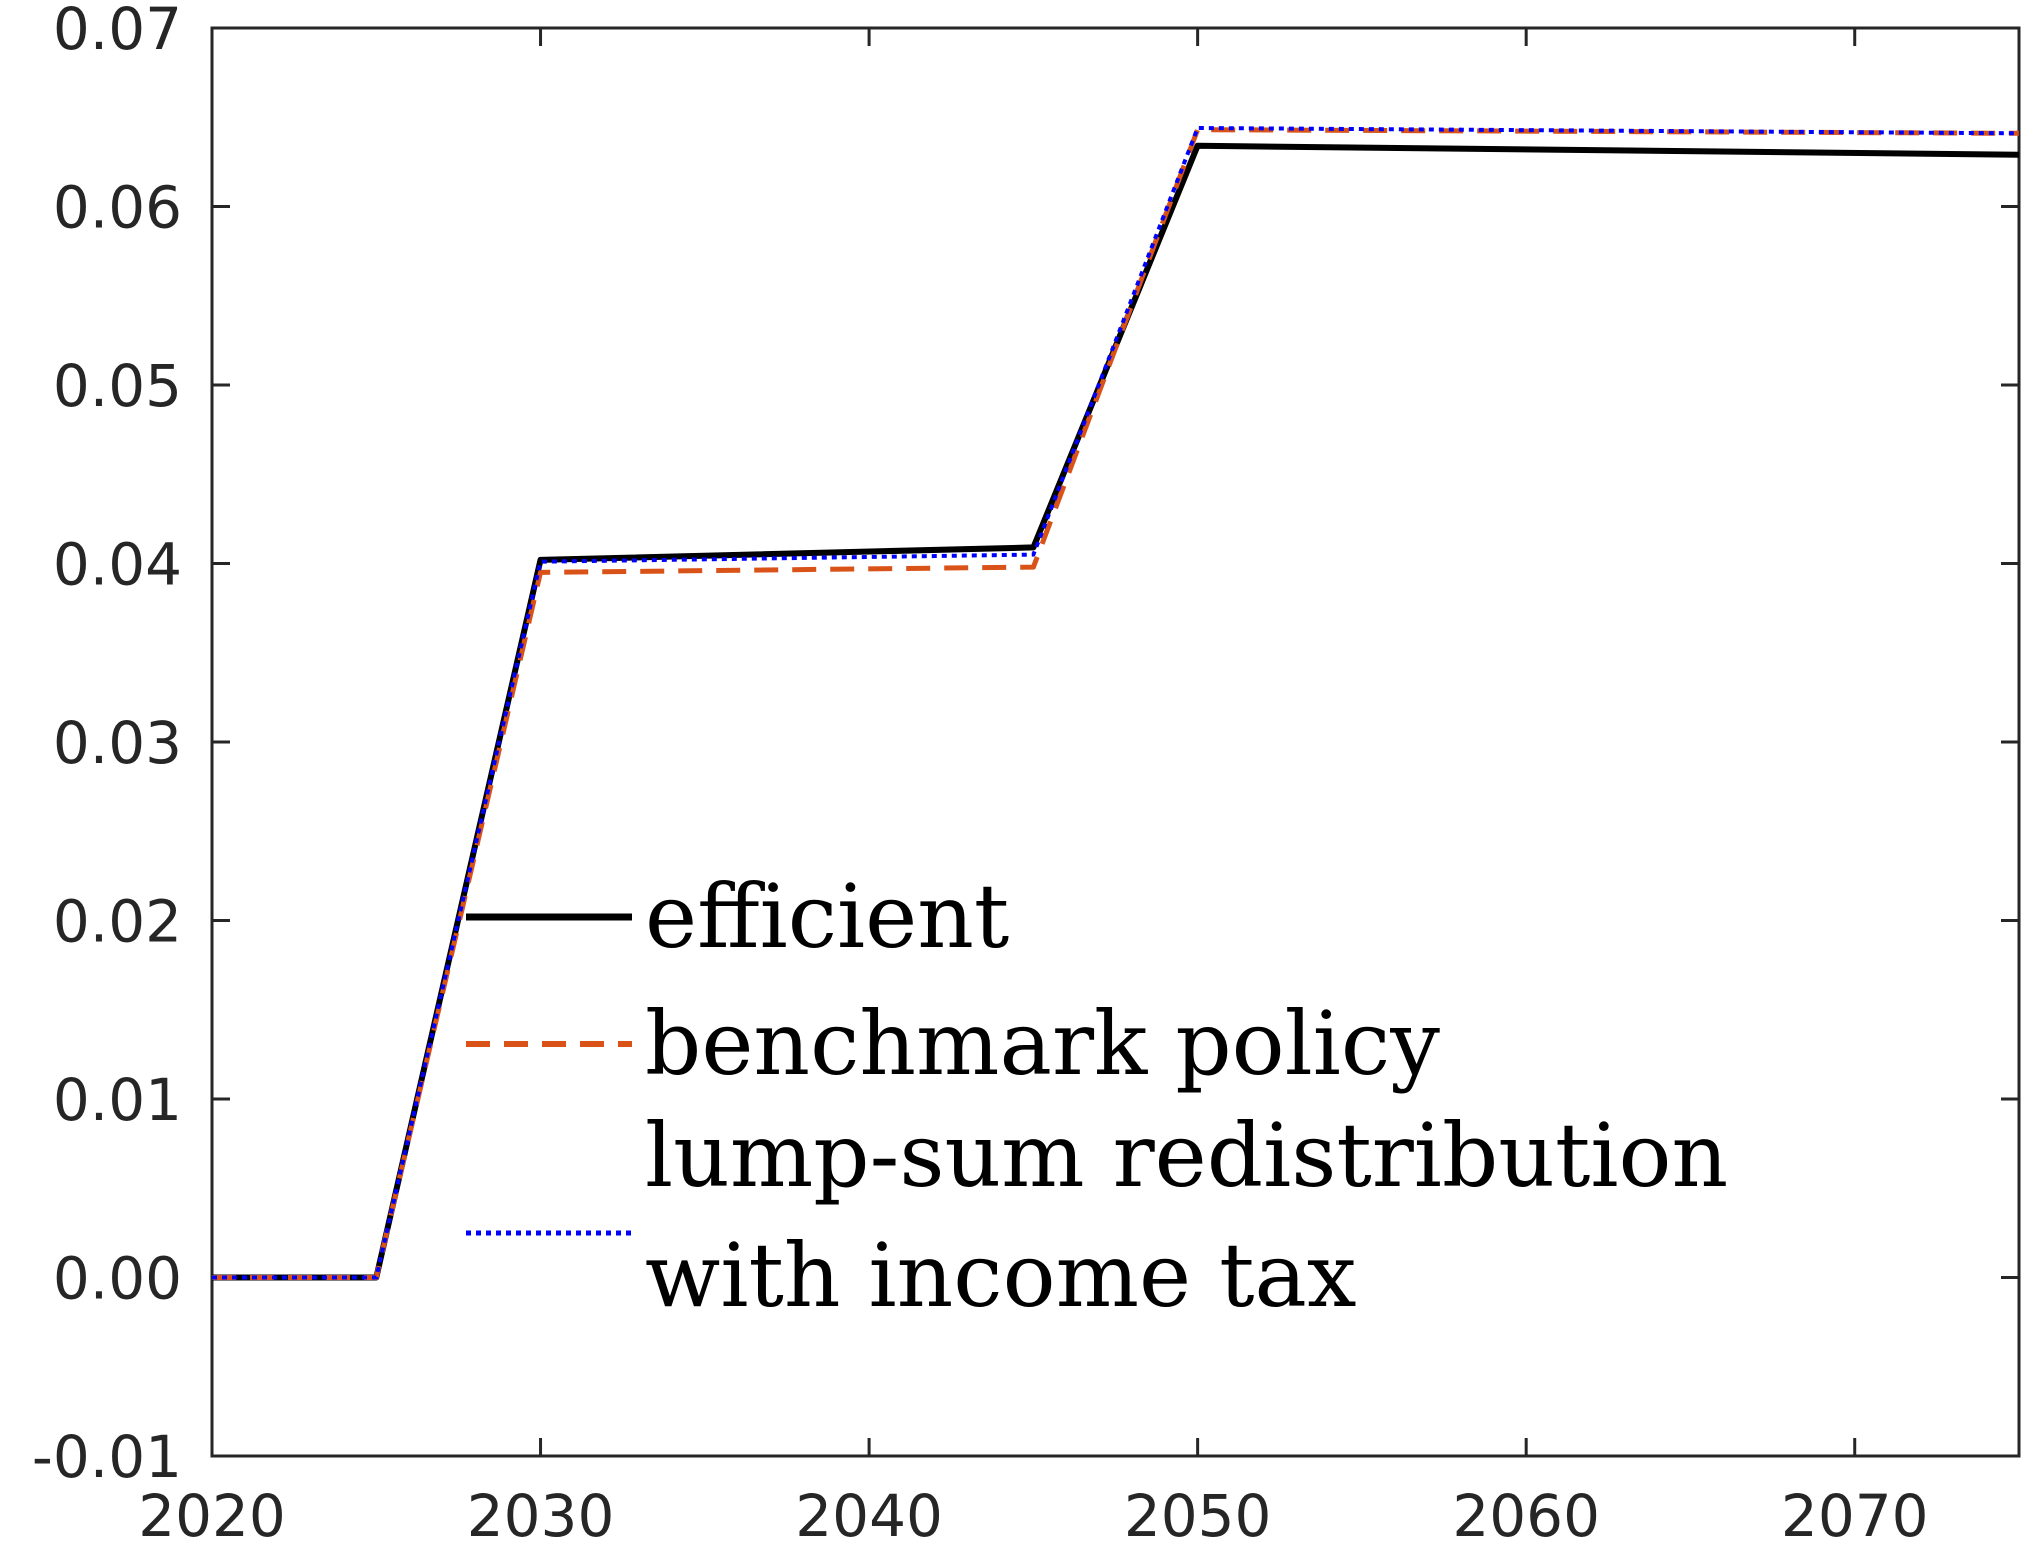  I want to click on legend-label-0: efficient, so click(827, 916).